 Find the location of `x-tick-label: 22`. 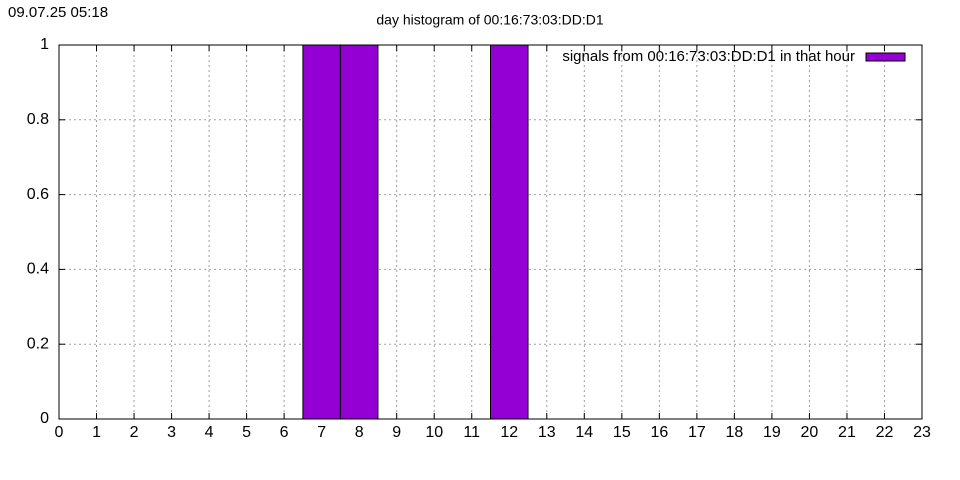

x-tick-label: 22 is located at coordinates (885, 432).